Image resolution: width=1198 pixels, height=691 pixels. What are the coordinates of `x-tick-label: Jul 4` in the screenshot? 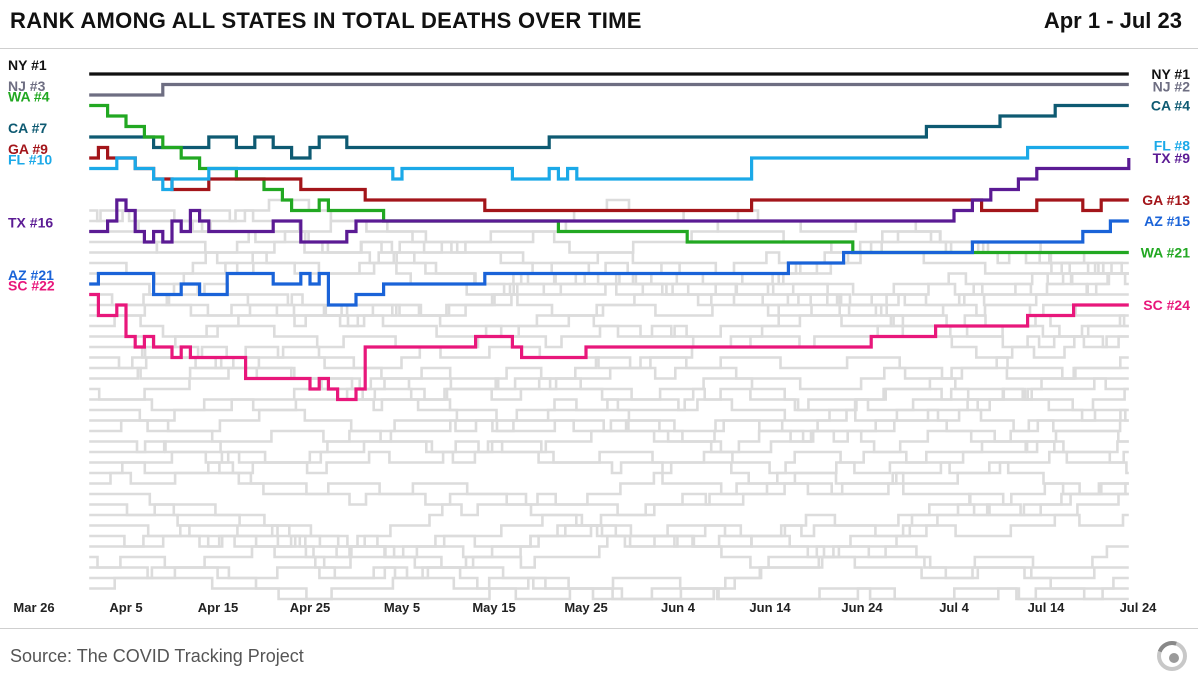 It's located at (954, 607).